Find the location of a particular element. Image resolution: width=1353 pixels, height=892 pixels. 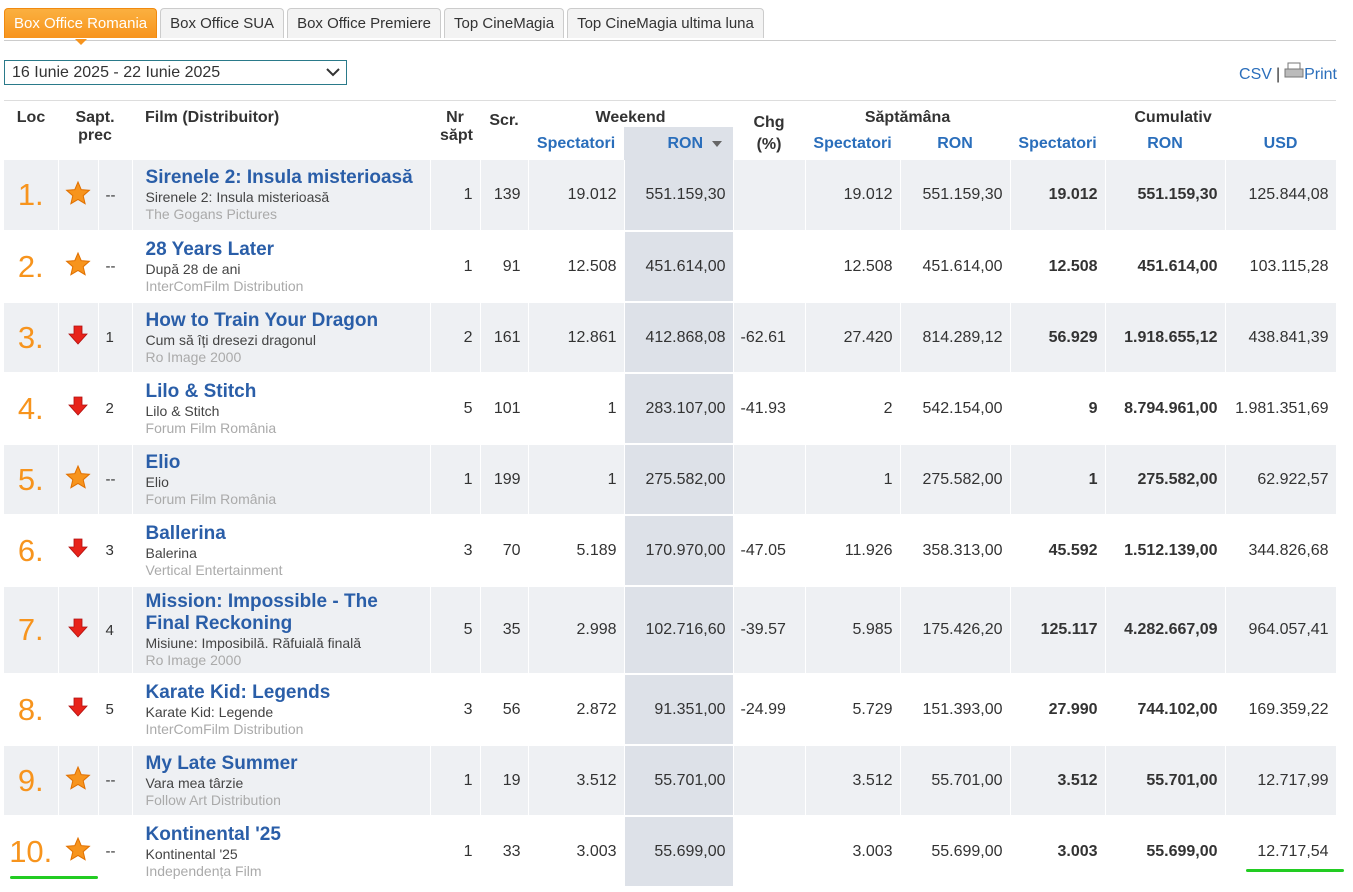

distributor: The Gogans Pictures is located at coordinates (211, 214).